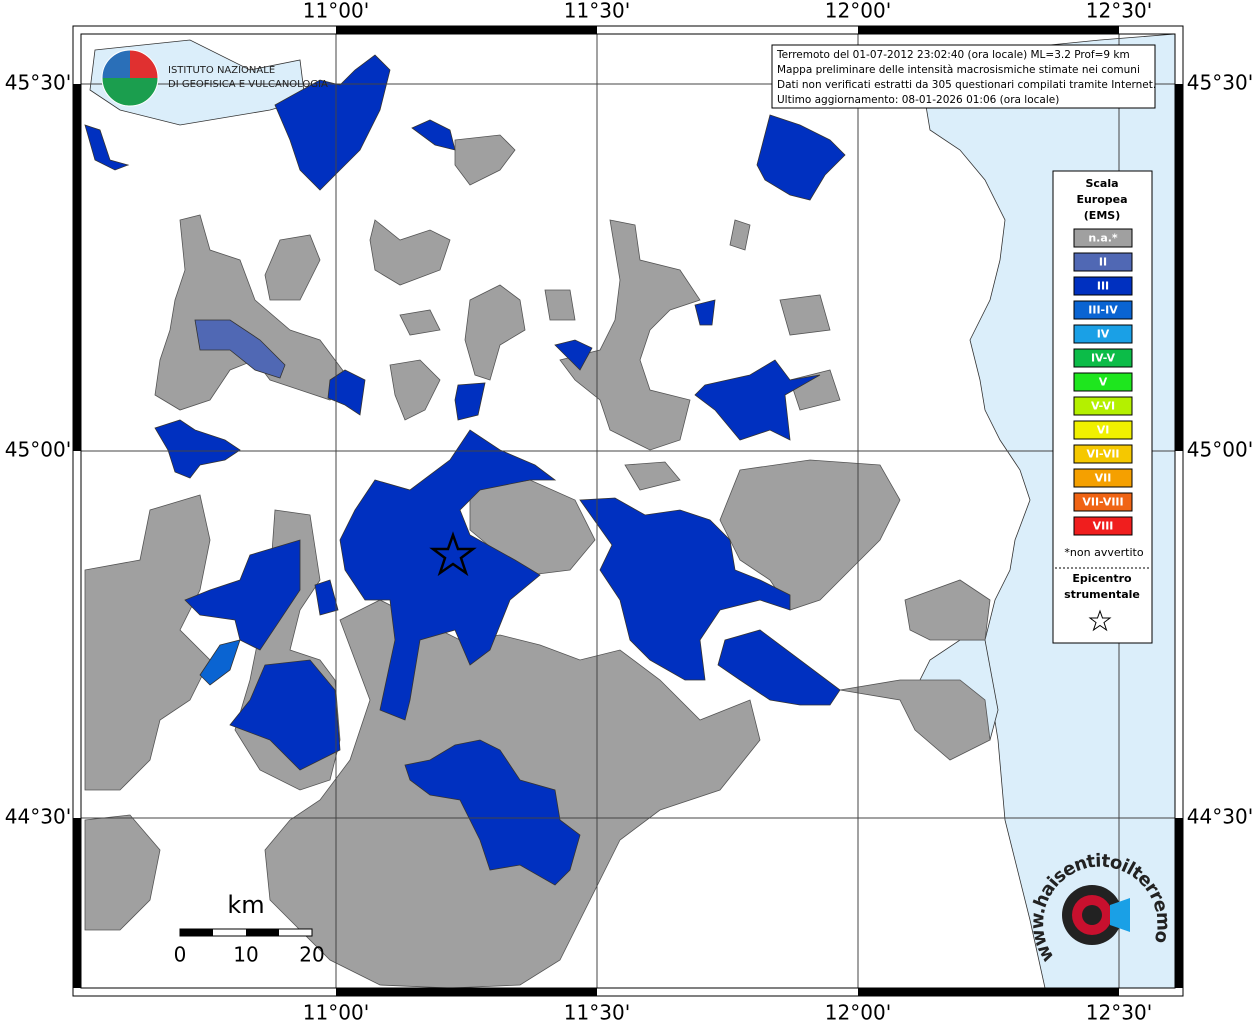 This screenshot has width=1255, height=1028. I want to click on legend-title: Europea, so click(1101, 199).